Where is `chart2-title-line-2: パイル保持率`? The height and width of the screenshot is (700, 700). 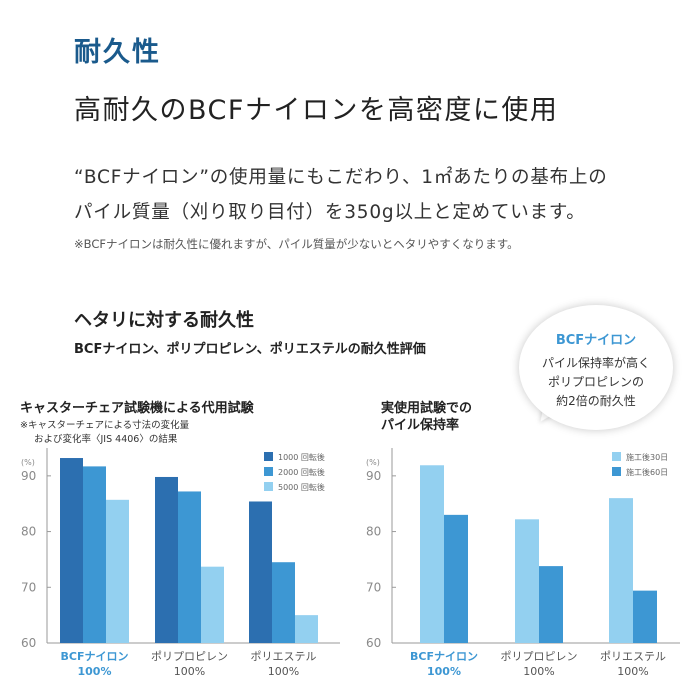
chart2-title-line-2: パイル保持率 is located at coordinates (420, 425).